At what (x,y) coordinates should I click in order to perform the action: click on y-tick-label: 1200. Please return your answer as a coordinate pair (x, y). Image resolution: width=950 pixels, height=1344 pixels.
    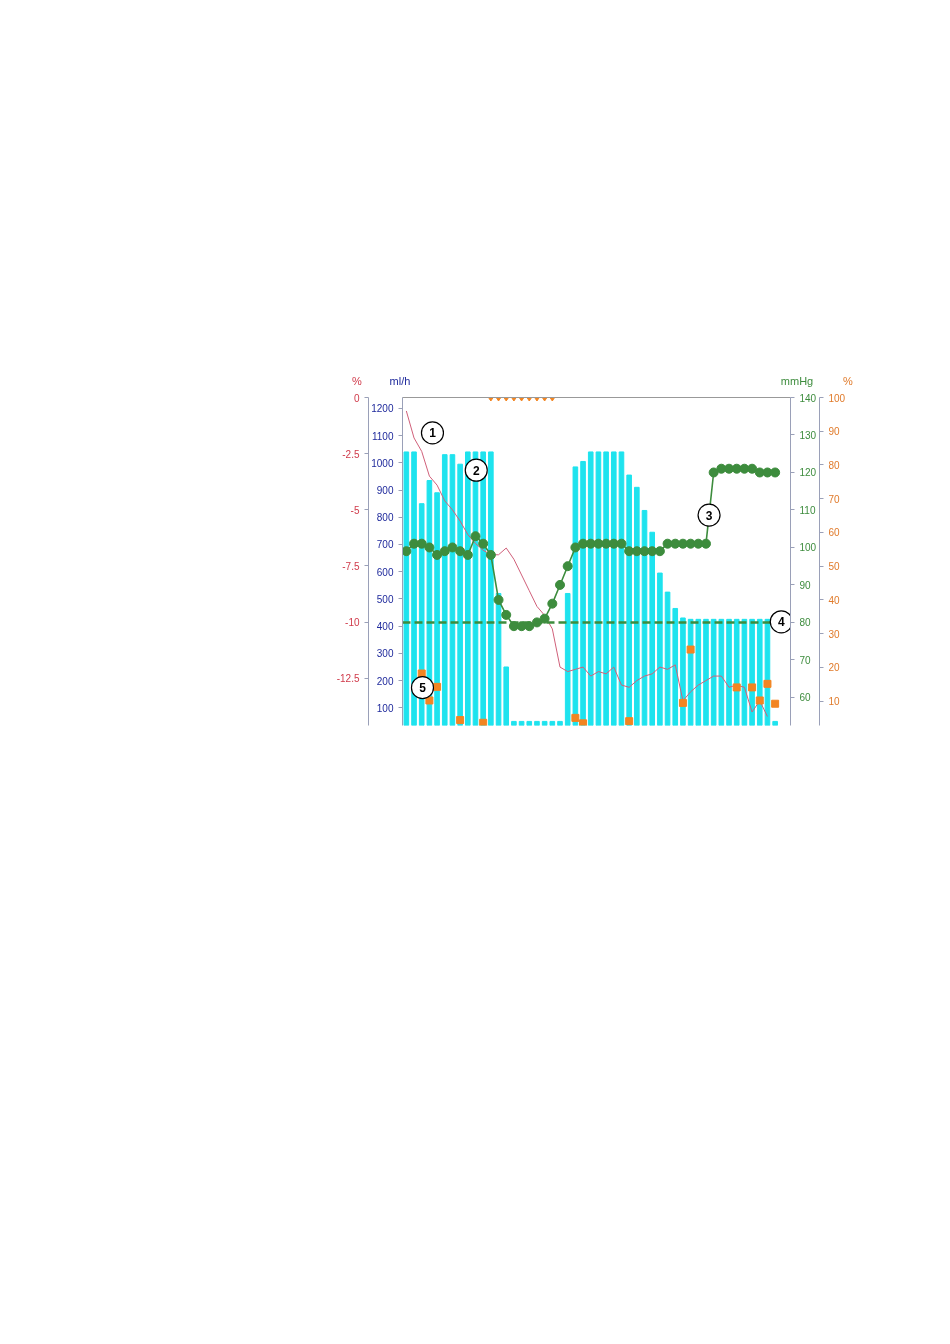
    Looking at the image, I should click on (382, 409).